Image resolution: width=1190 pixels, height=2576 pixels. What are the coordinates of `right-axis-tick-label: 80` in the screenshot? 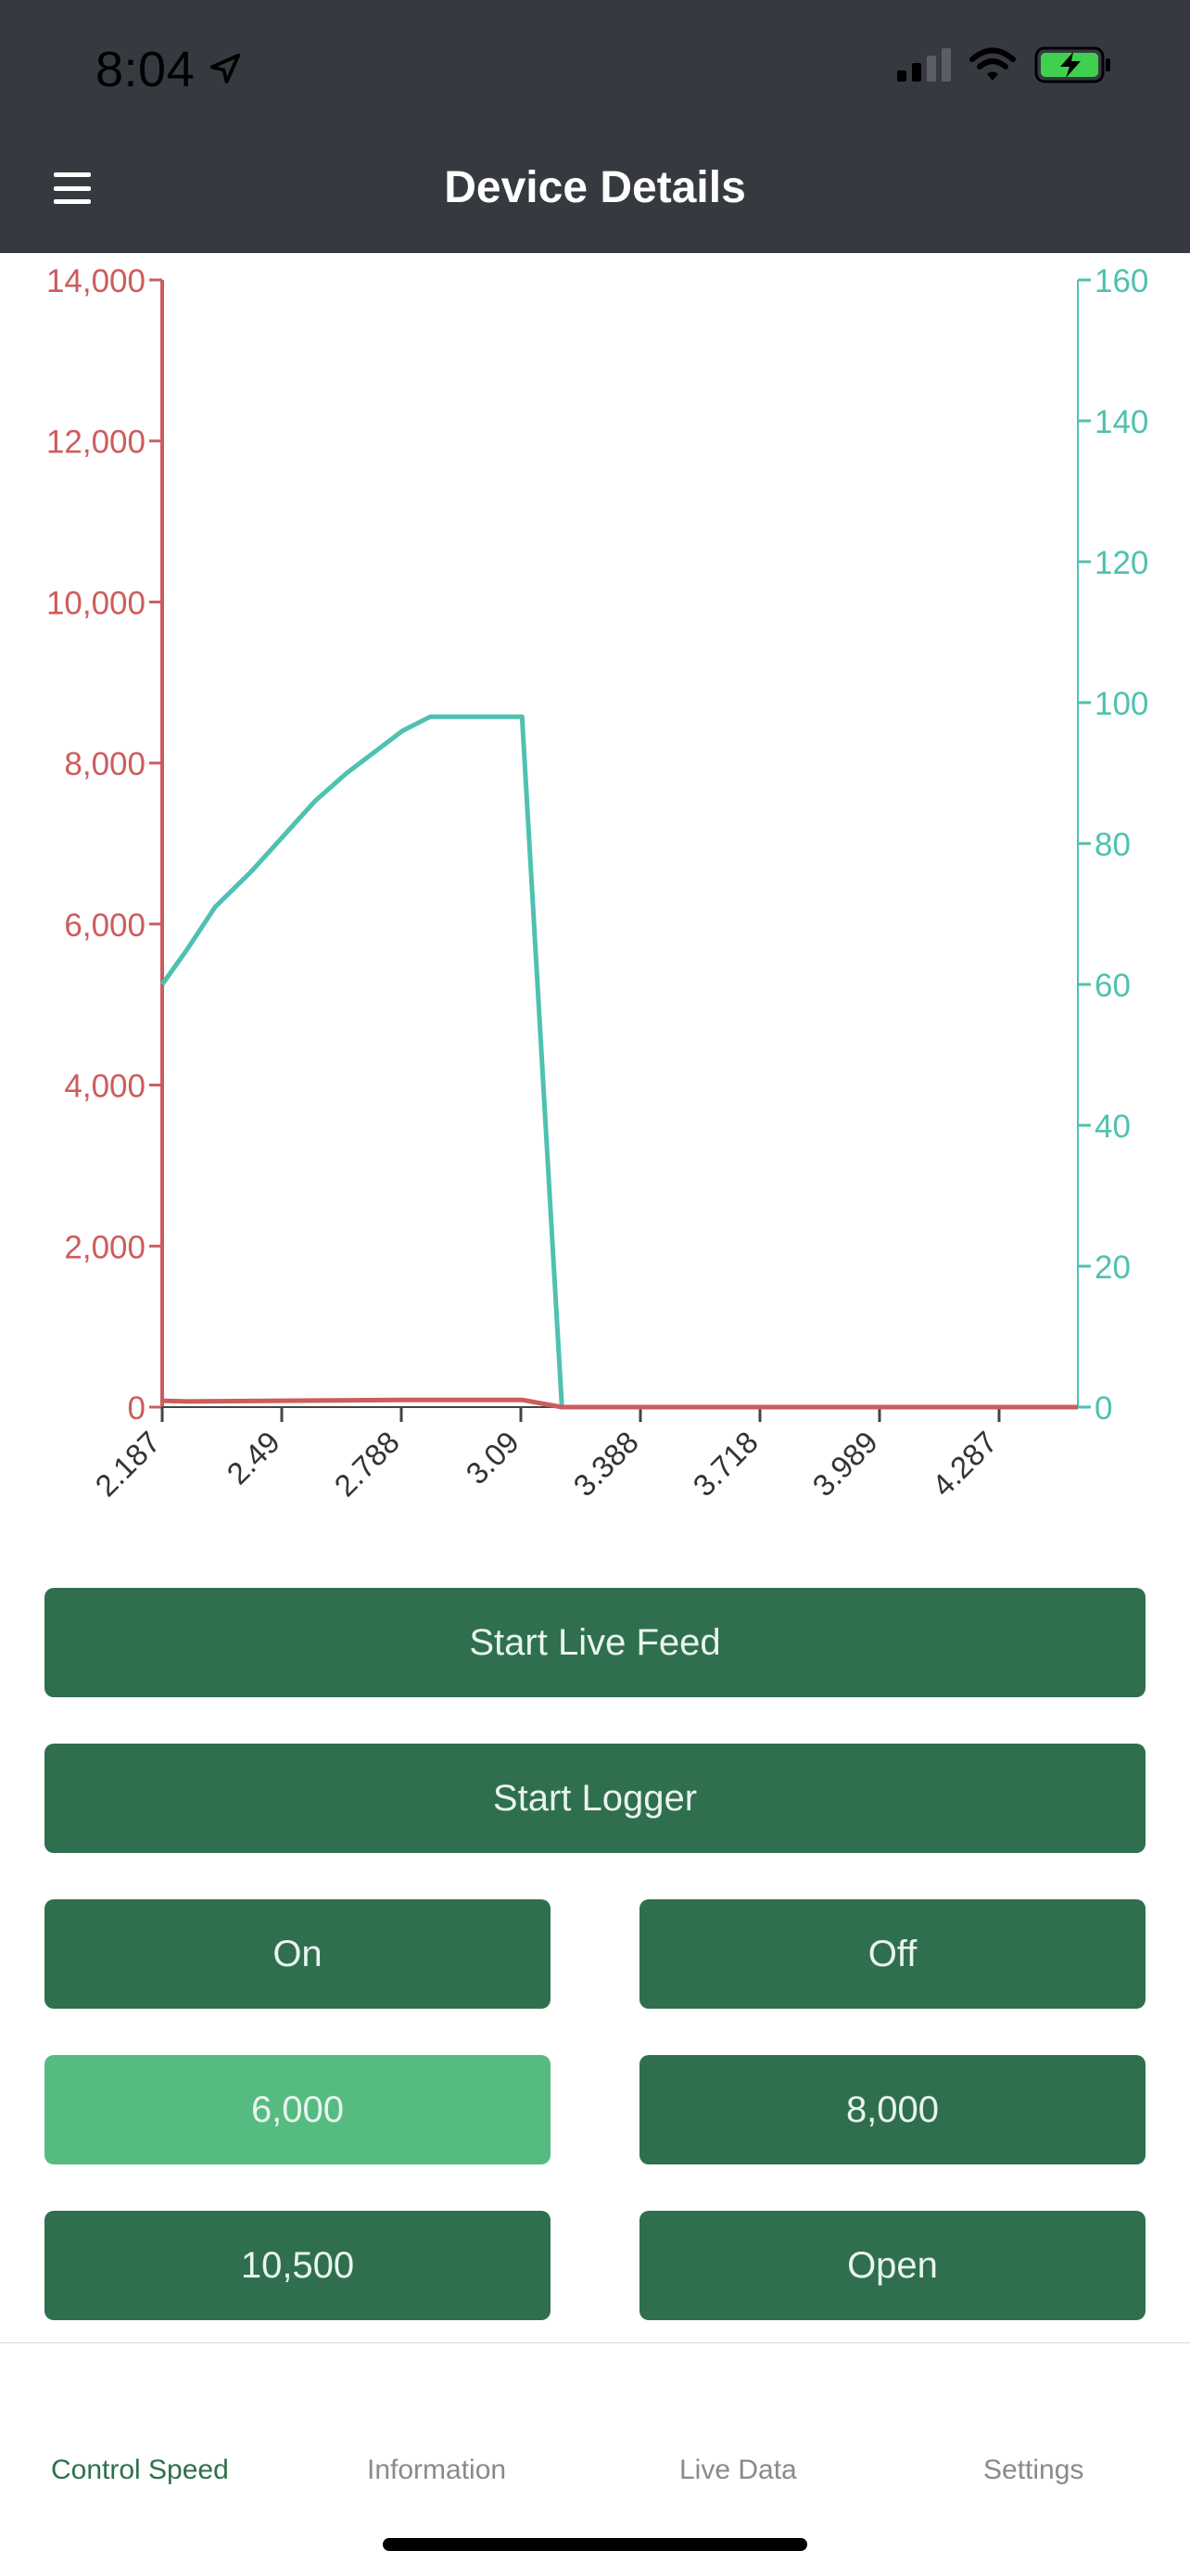 It's located at (1113, 845).